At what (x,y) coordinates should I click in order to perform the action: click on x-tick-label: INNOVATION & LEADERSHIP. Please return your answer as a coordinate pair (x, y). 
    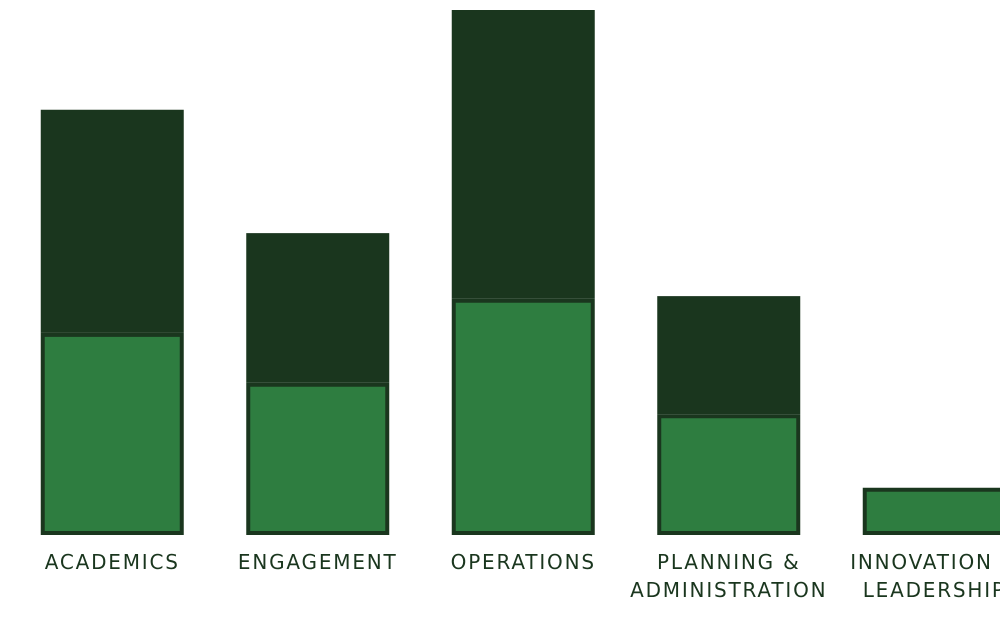
    Looking at the image, I should click on (925, 576).